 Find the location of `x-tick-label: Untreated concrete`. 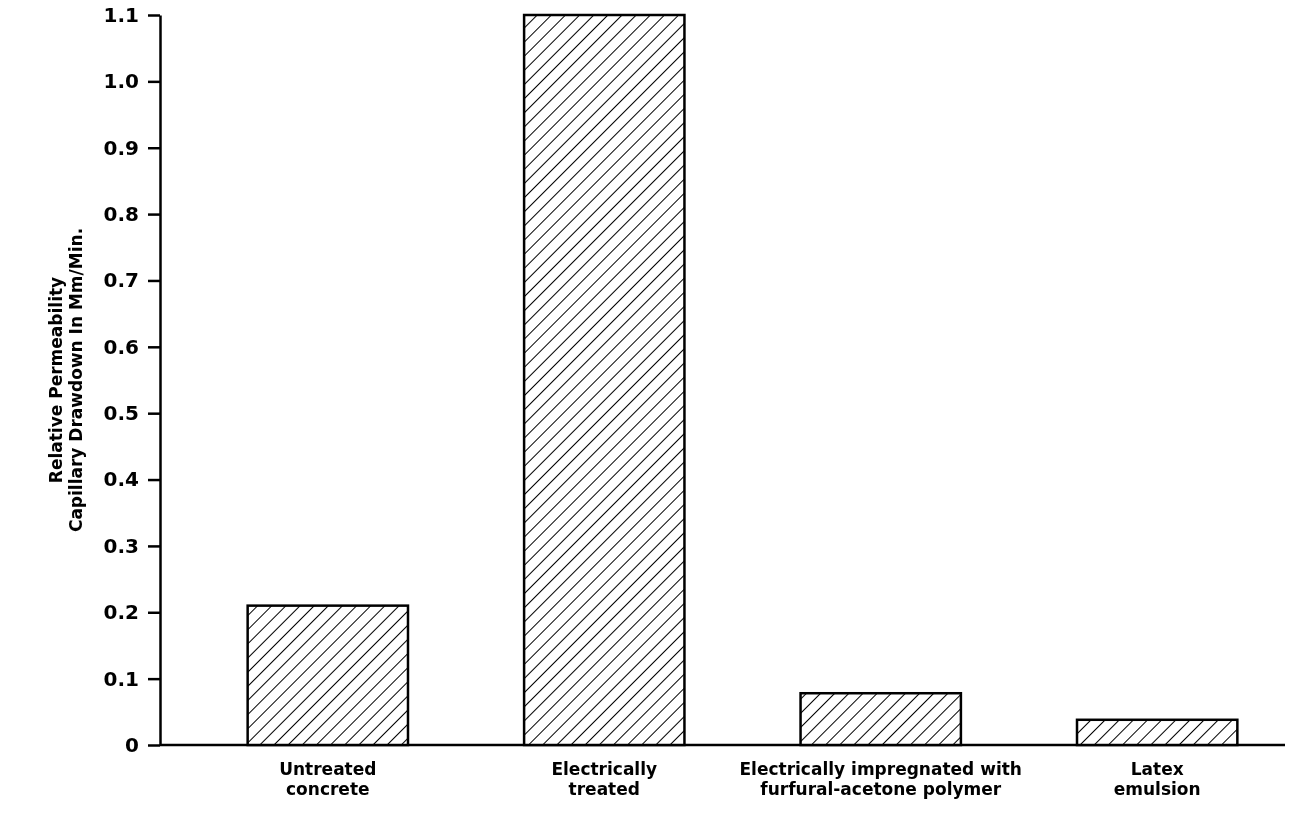

x-tick-label: Untreated concrete is located at coordinates (328, 779).